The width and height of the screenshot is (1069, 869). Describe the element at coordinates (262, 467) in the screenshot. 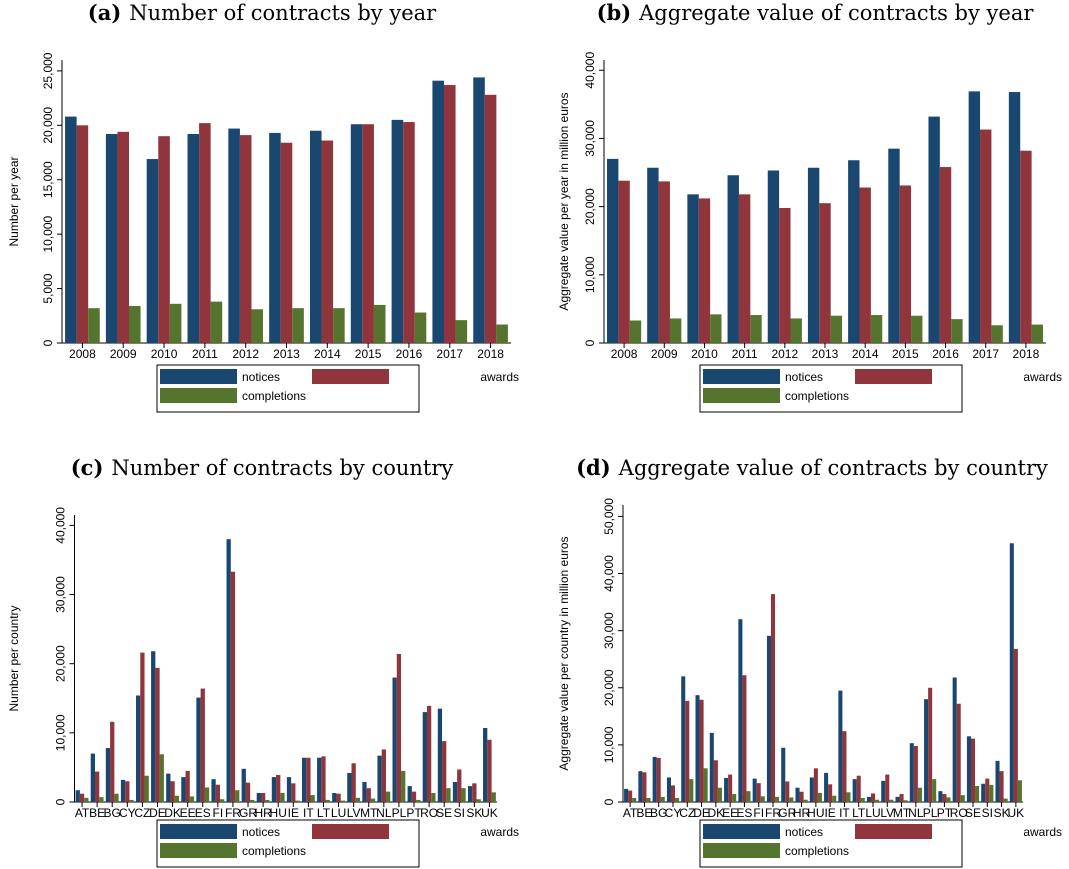

I see `panel-title: (c) Number of contracts by country` at that location.